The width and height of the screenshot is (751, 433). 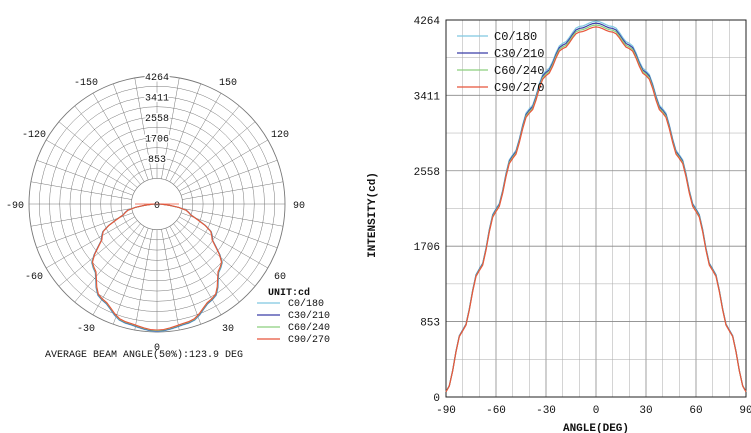 I want to click on y-tick-label: 853, so click(x=430, y=324).